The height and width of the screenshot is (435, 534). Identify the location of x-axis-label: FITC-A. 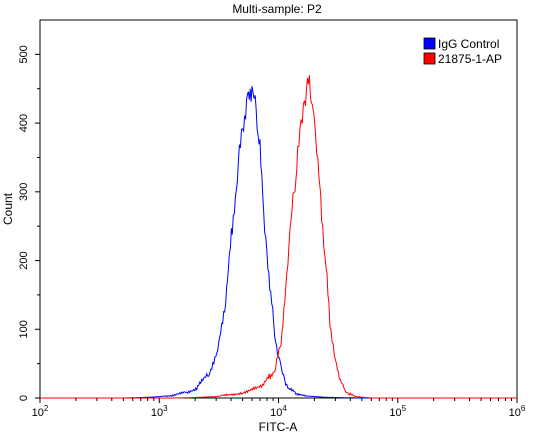
(278, 427).